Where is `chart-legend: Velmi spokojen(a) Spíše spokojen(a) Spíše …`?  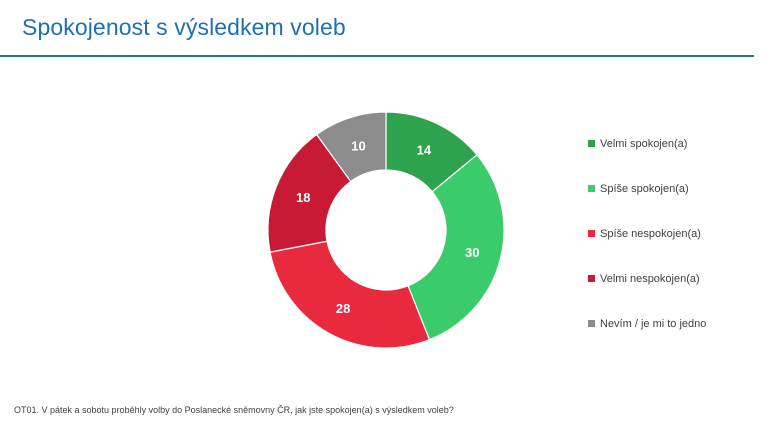
chart-legend: Velmi spokojen(a) Spíše spokojen(a) Spíše … is located at coordinates (647, 249).